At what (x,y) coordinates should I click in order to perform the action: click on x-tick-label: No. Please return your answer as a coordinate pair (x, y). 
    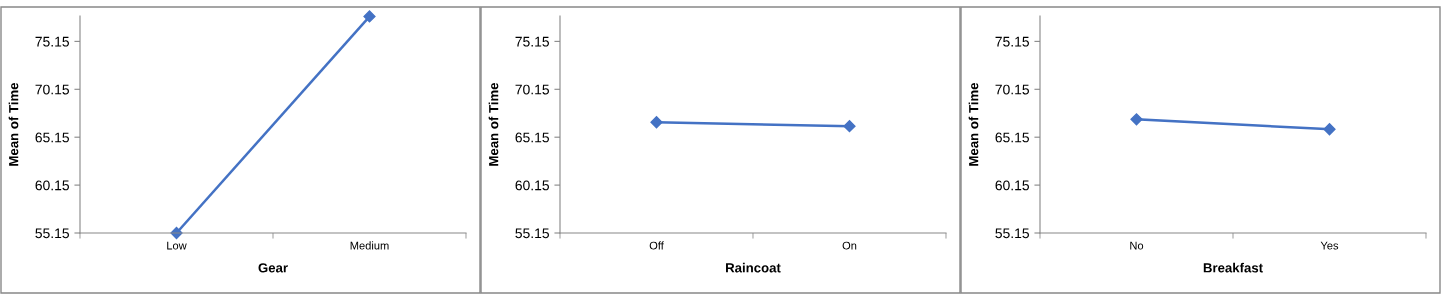
    Looking at the image, I should click on (1137, 245).